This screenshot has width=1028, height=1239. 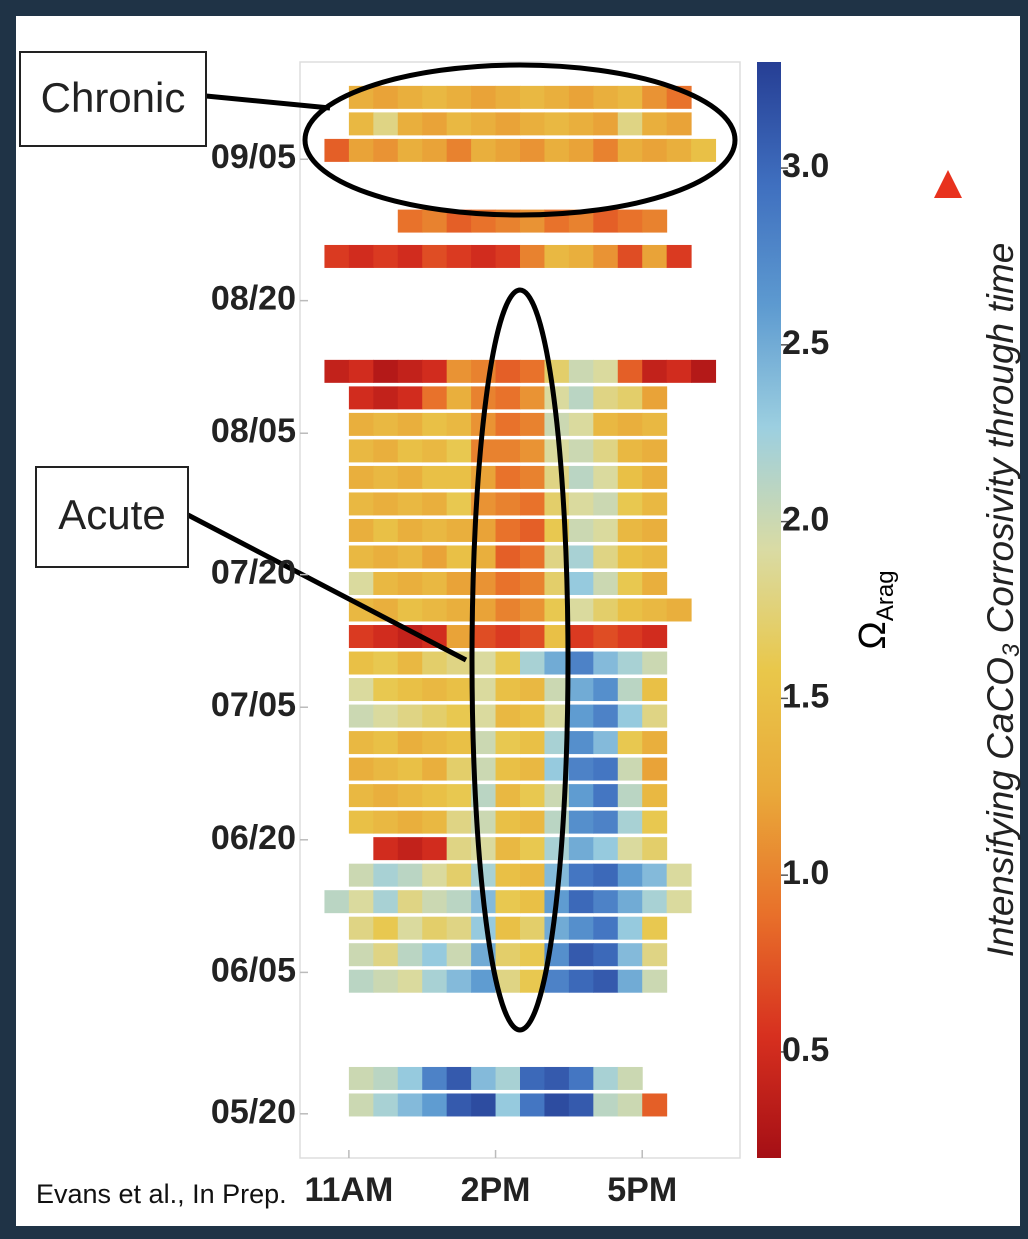 What do you see at coordinates (253, 970) in the screenshot?
I see `y-tick-label: 06/05` at bounding box center [253, 970].